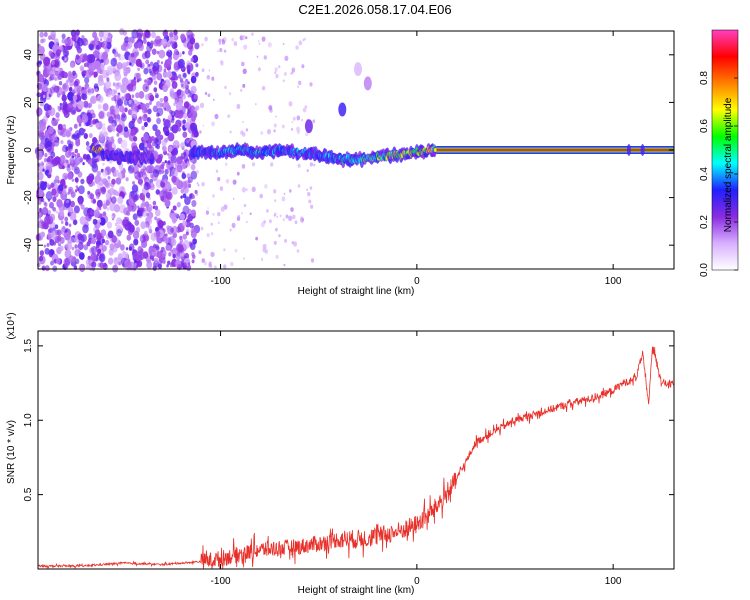  What do you see at coordinates (338, 98) in the screenshot?
I see `spectrogram-feature-layer` at bounding box center [338, 98].